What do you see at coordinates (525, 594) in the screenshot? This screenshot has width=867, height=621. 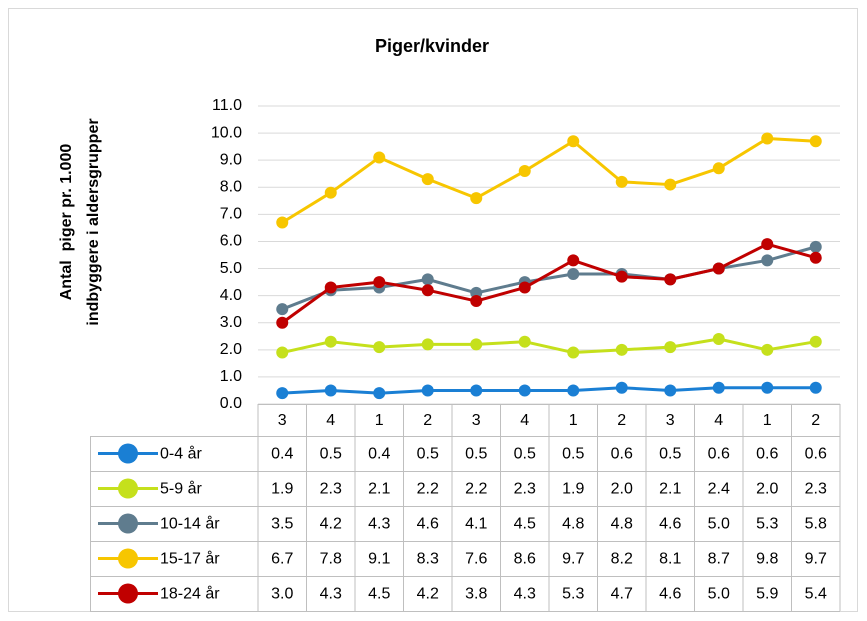 I see `table-value: 4.3` at bounding box center [525, 594].